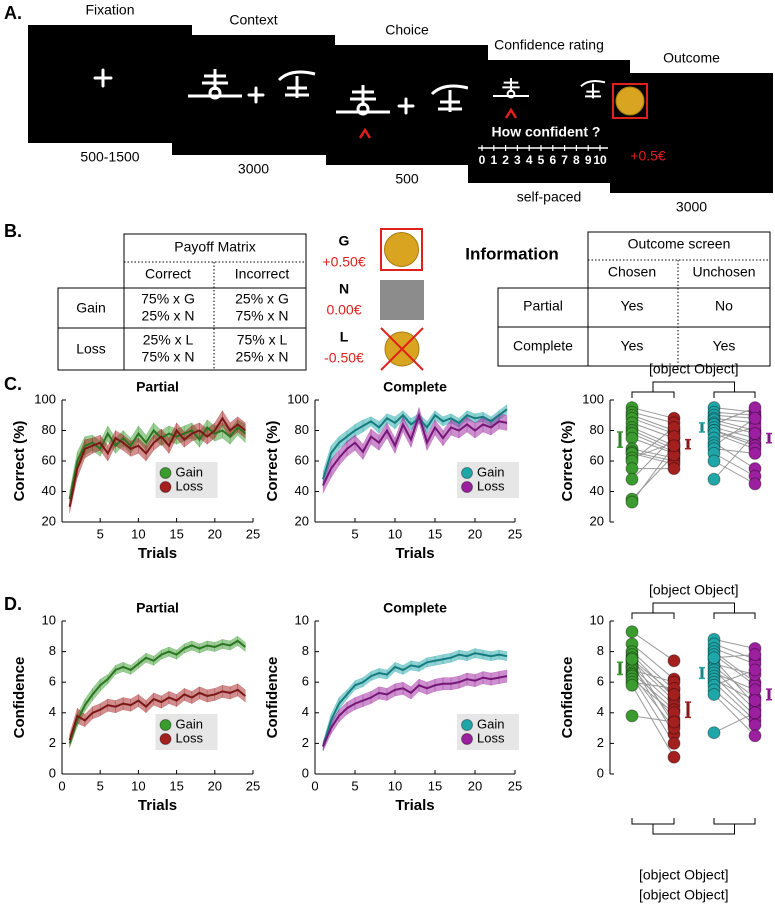 This screenshot has height=906, width=775. I want to click on outcome-value: +0.50€, so click(343, 262).